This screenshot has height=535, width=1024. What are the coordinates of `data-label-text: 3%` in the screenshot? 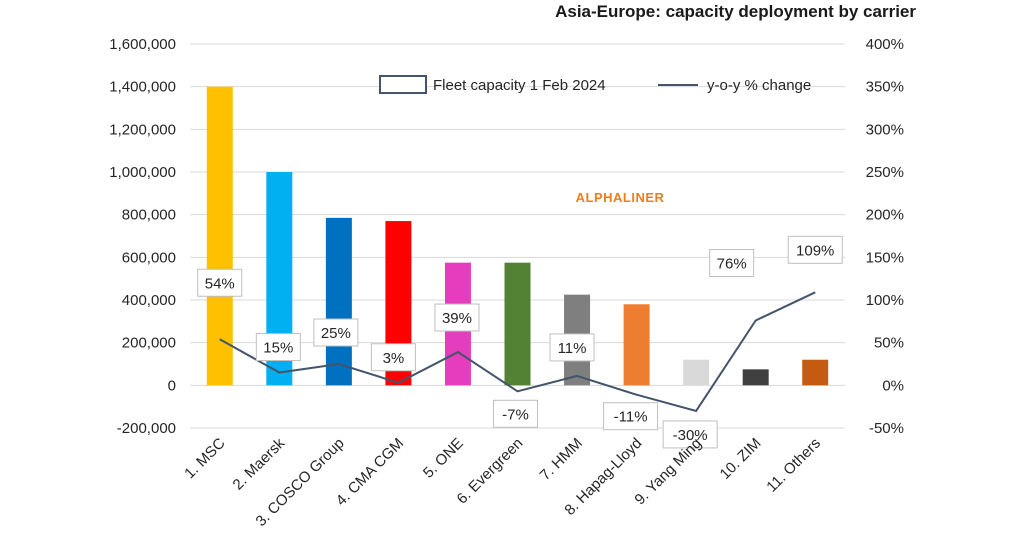 It's located at (394, 358).